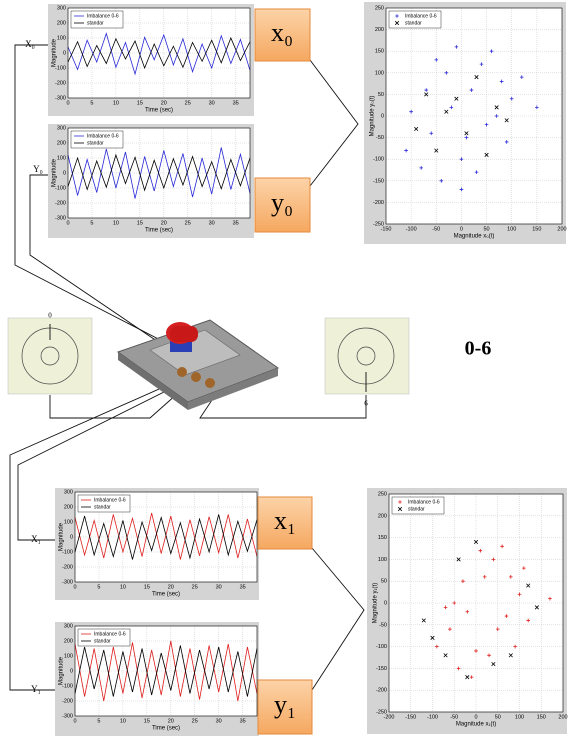 This screenshot has height=736, width=569. Describe the element at coordinates (67, 582) in the screenshot. I see `y-tick-label: -300` at that location.